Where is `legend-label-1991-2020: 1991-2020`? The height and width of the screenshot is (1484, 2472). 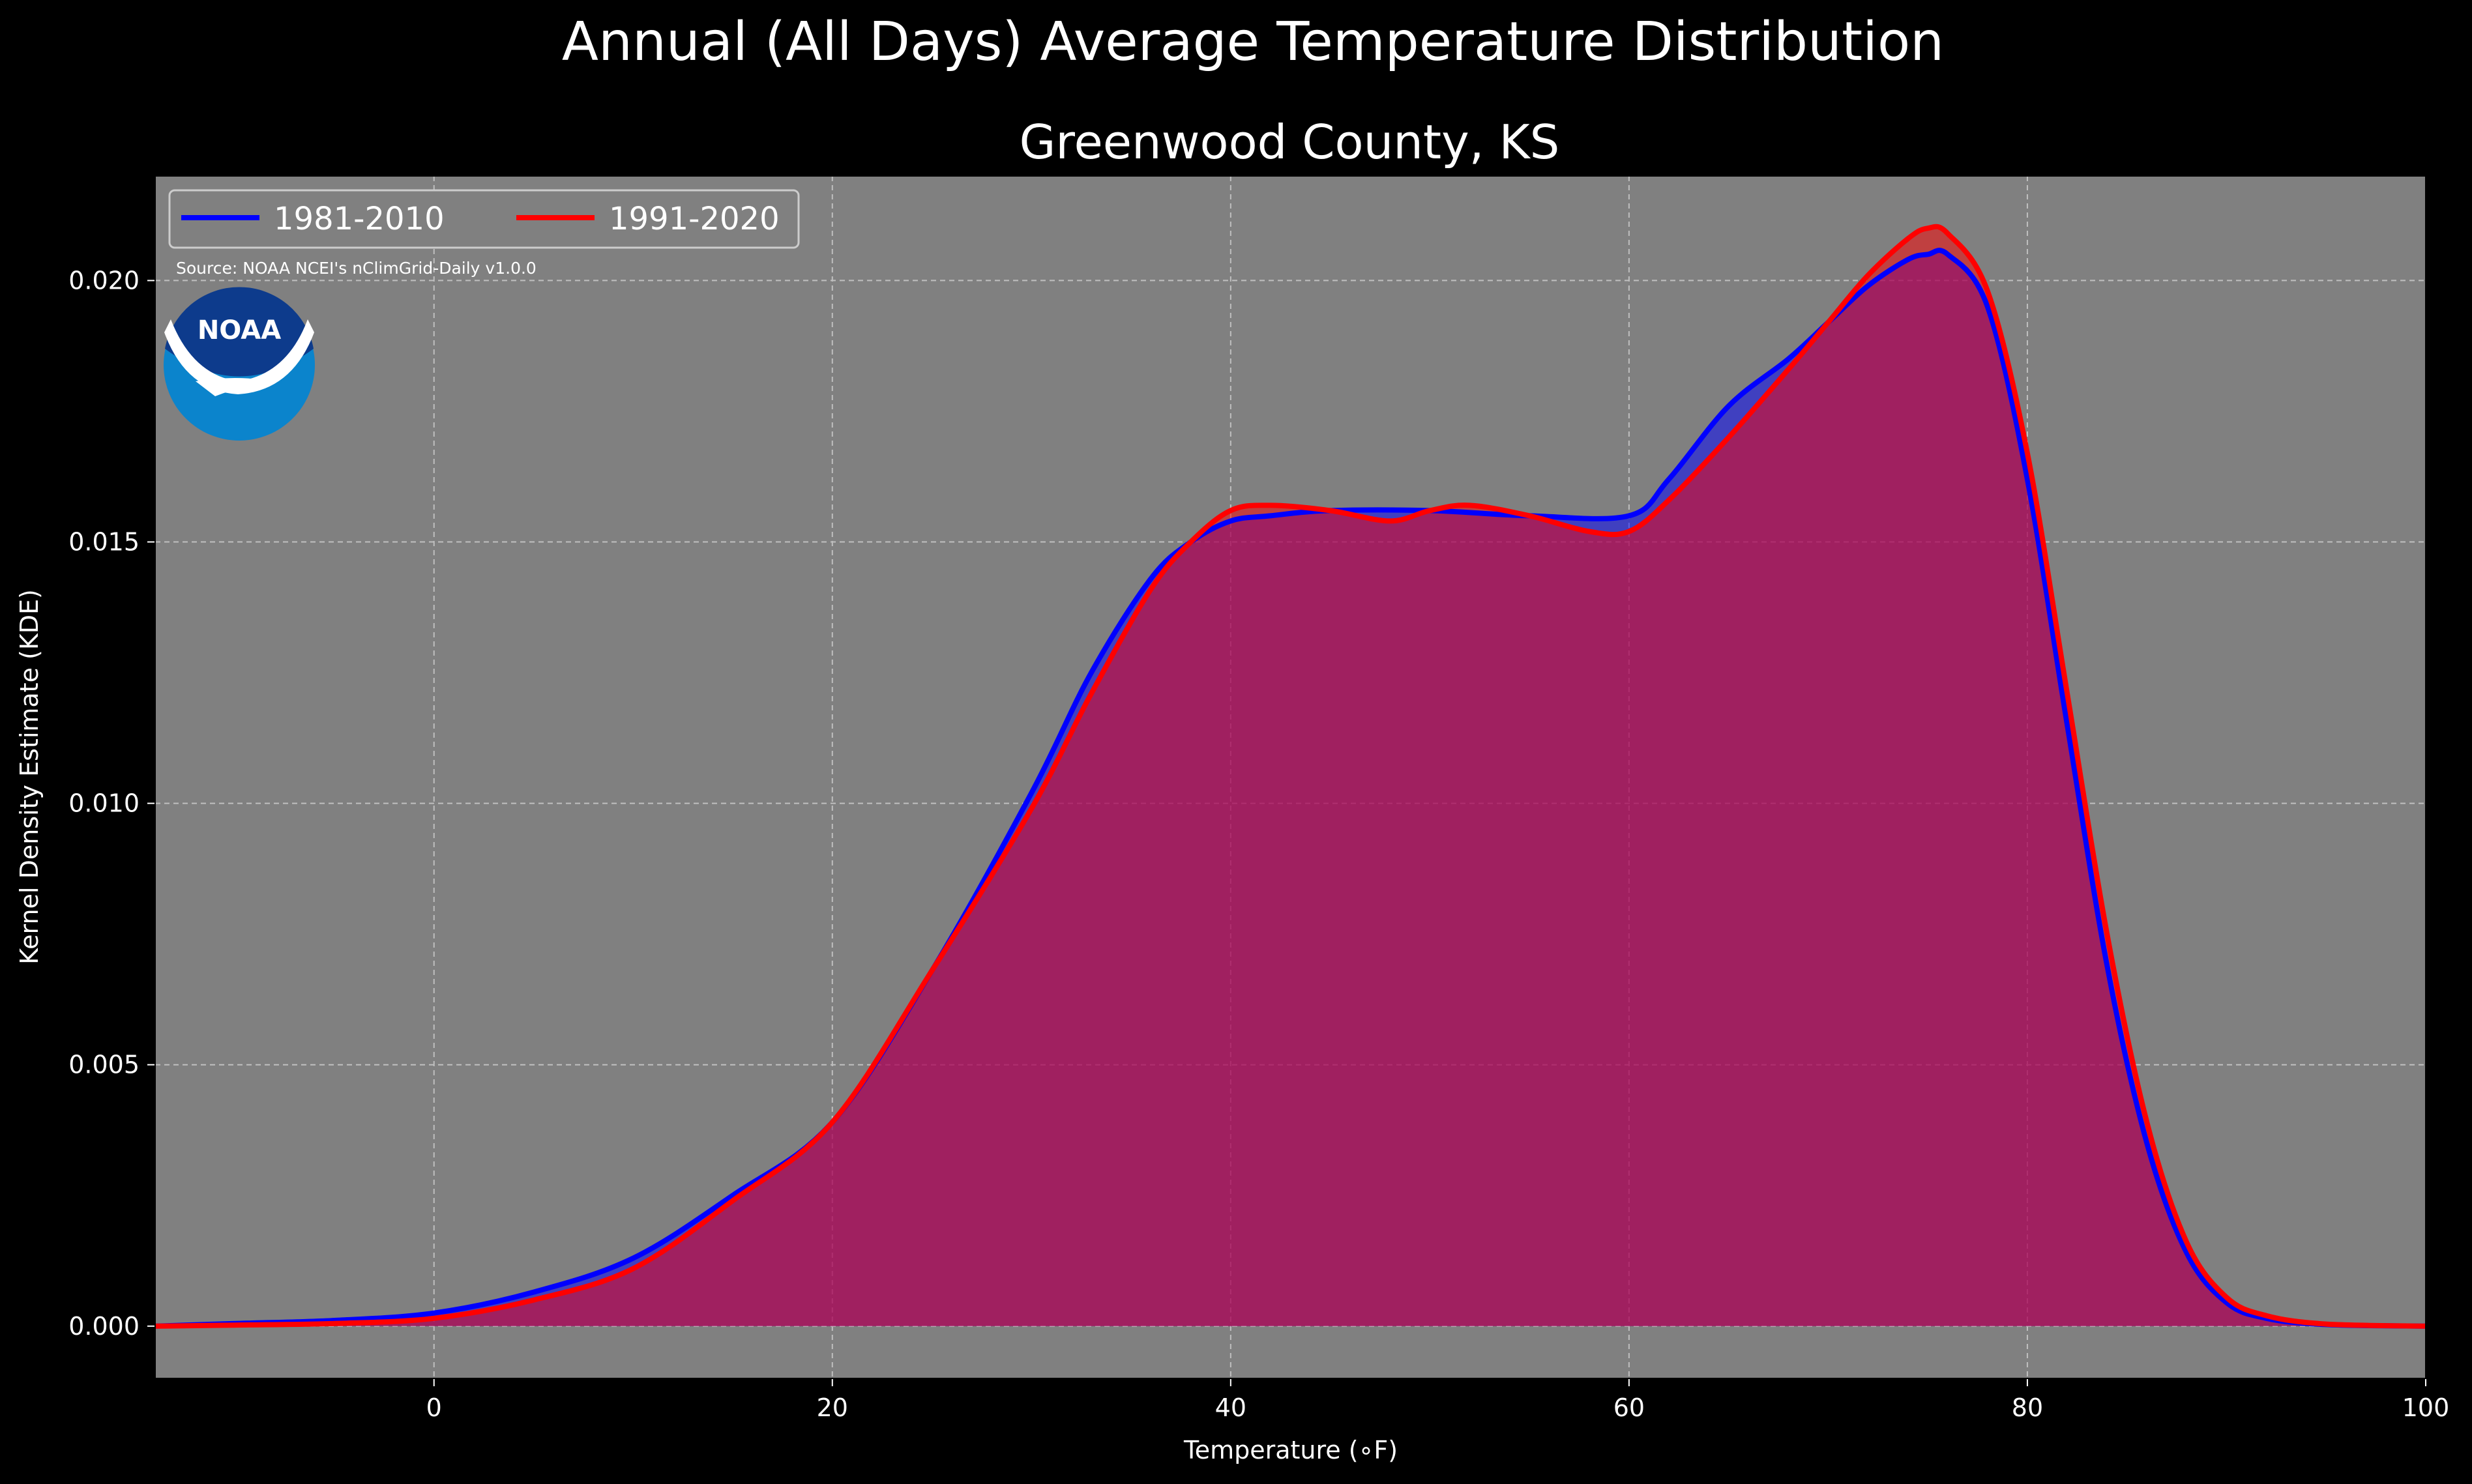
legend-label-1991-2020: 1991-2020 is located at coordinates (694, 219).